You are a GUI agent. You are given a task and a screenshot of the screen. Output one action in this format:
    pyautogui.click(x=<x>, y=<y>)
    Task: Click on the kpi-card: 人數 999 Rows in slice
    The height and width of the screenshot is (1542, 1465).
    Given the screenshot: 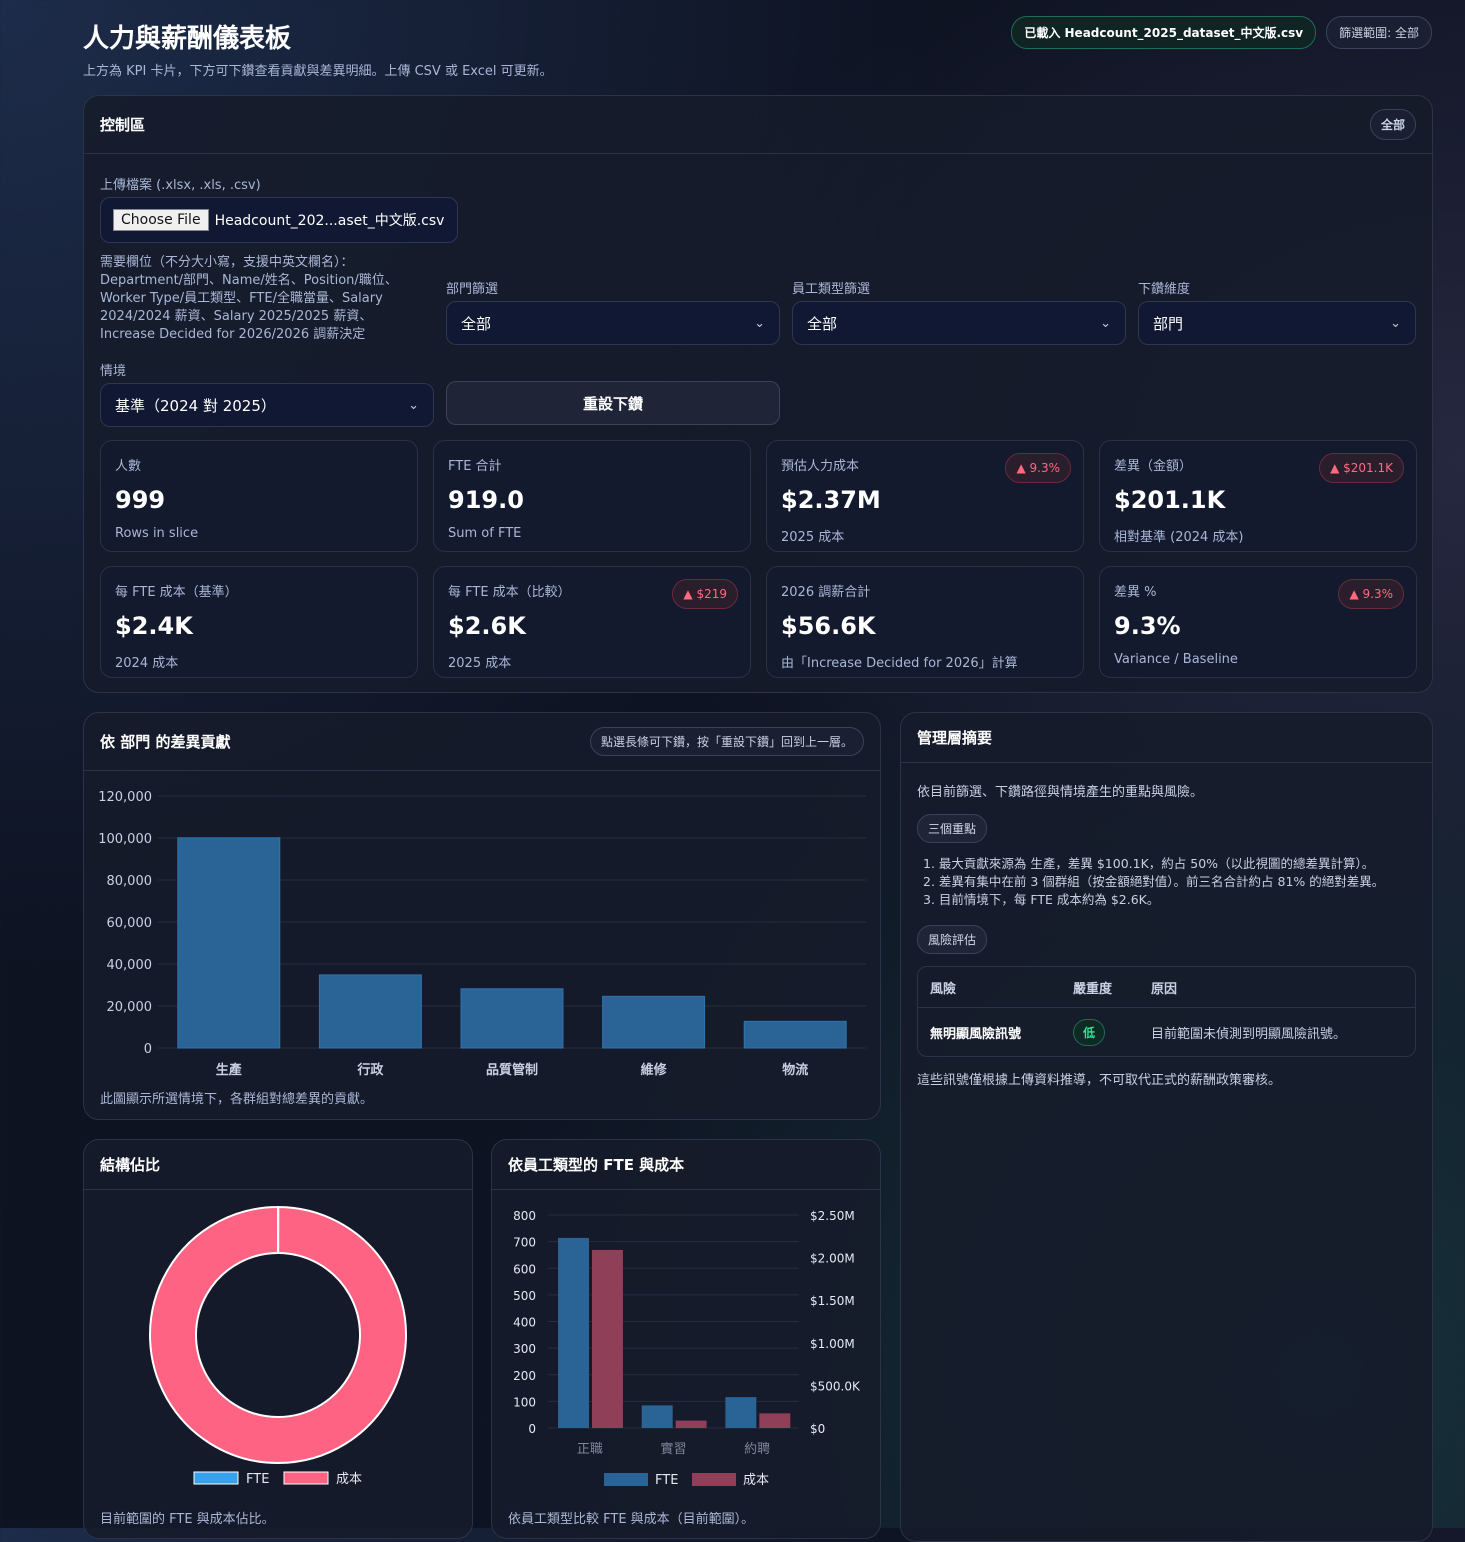 What is the action you would take?
    pyautogui.click(x=259, y=496)
    